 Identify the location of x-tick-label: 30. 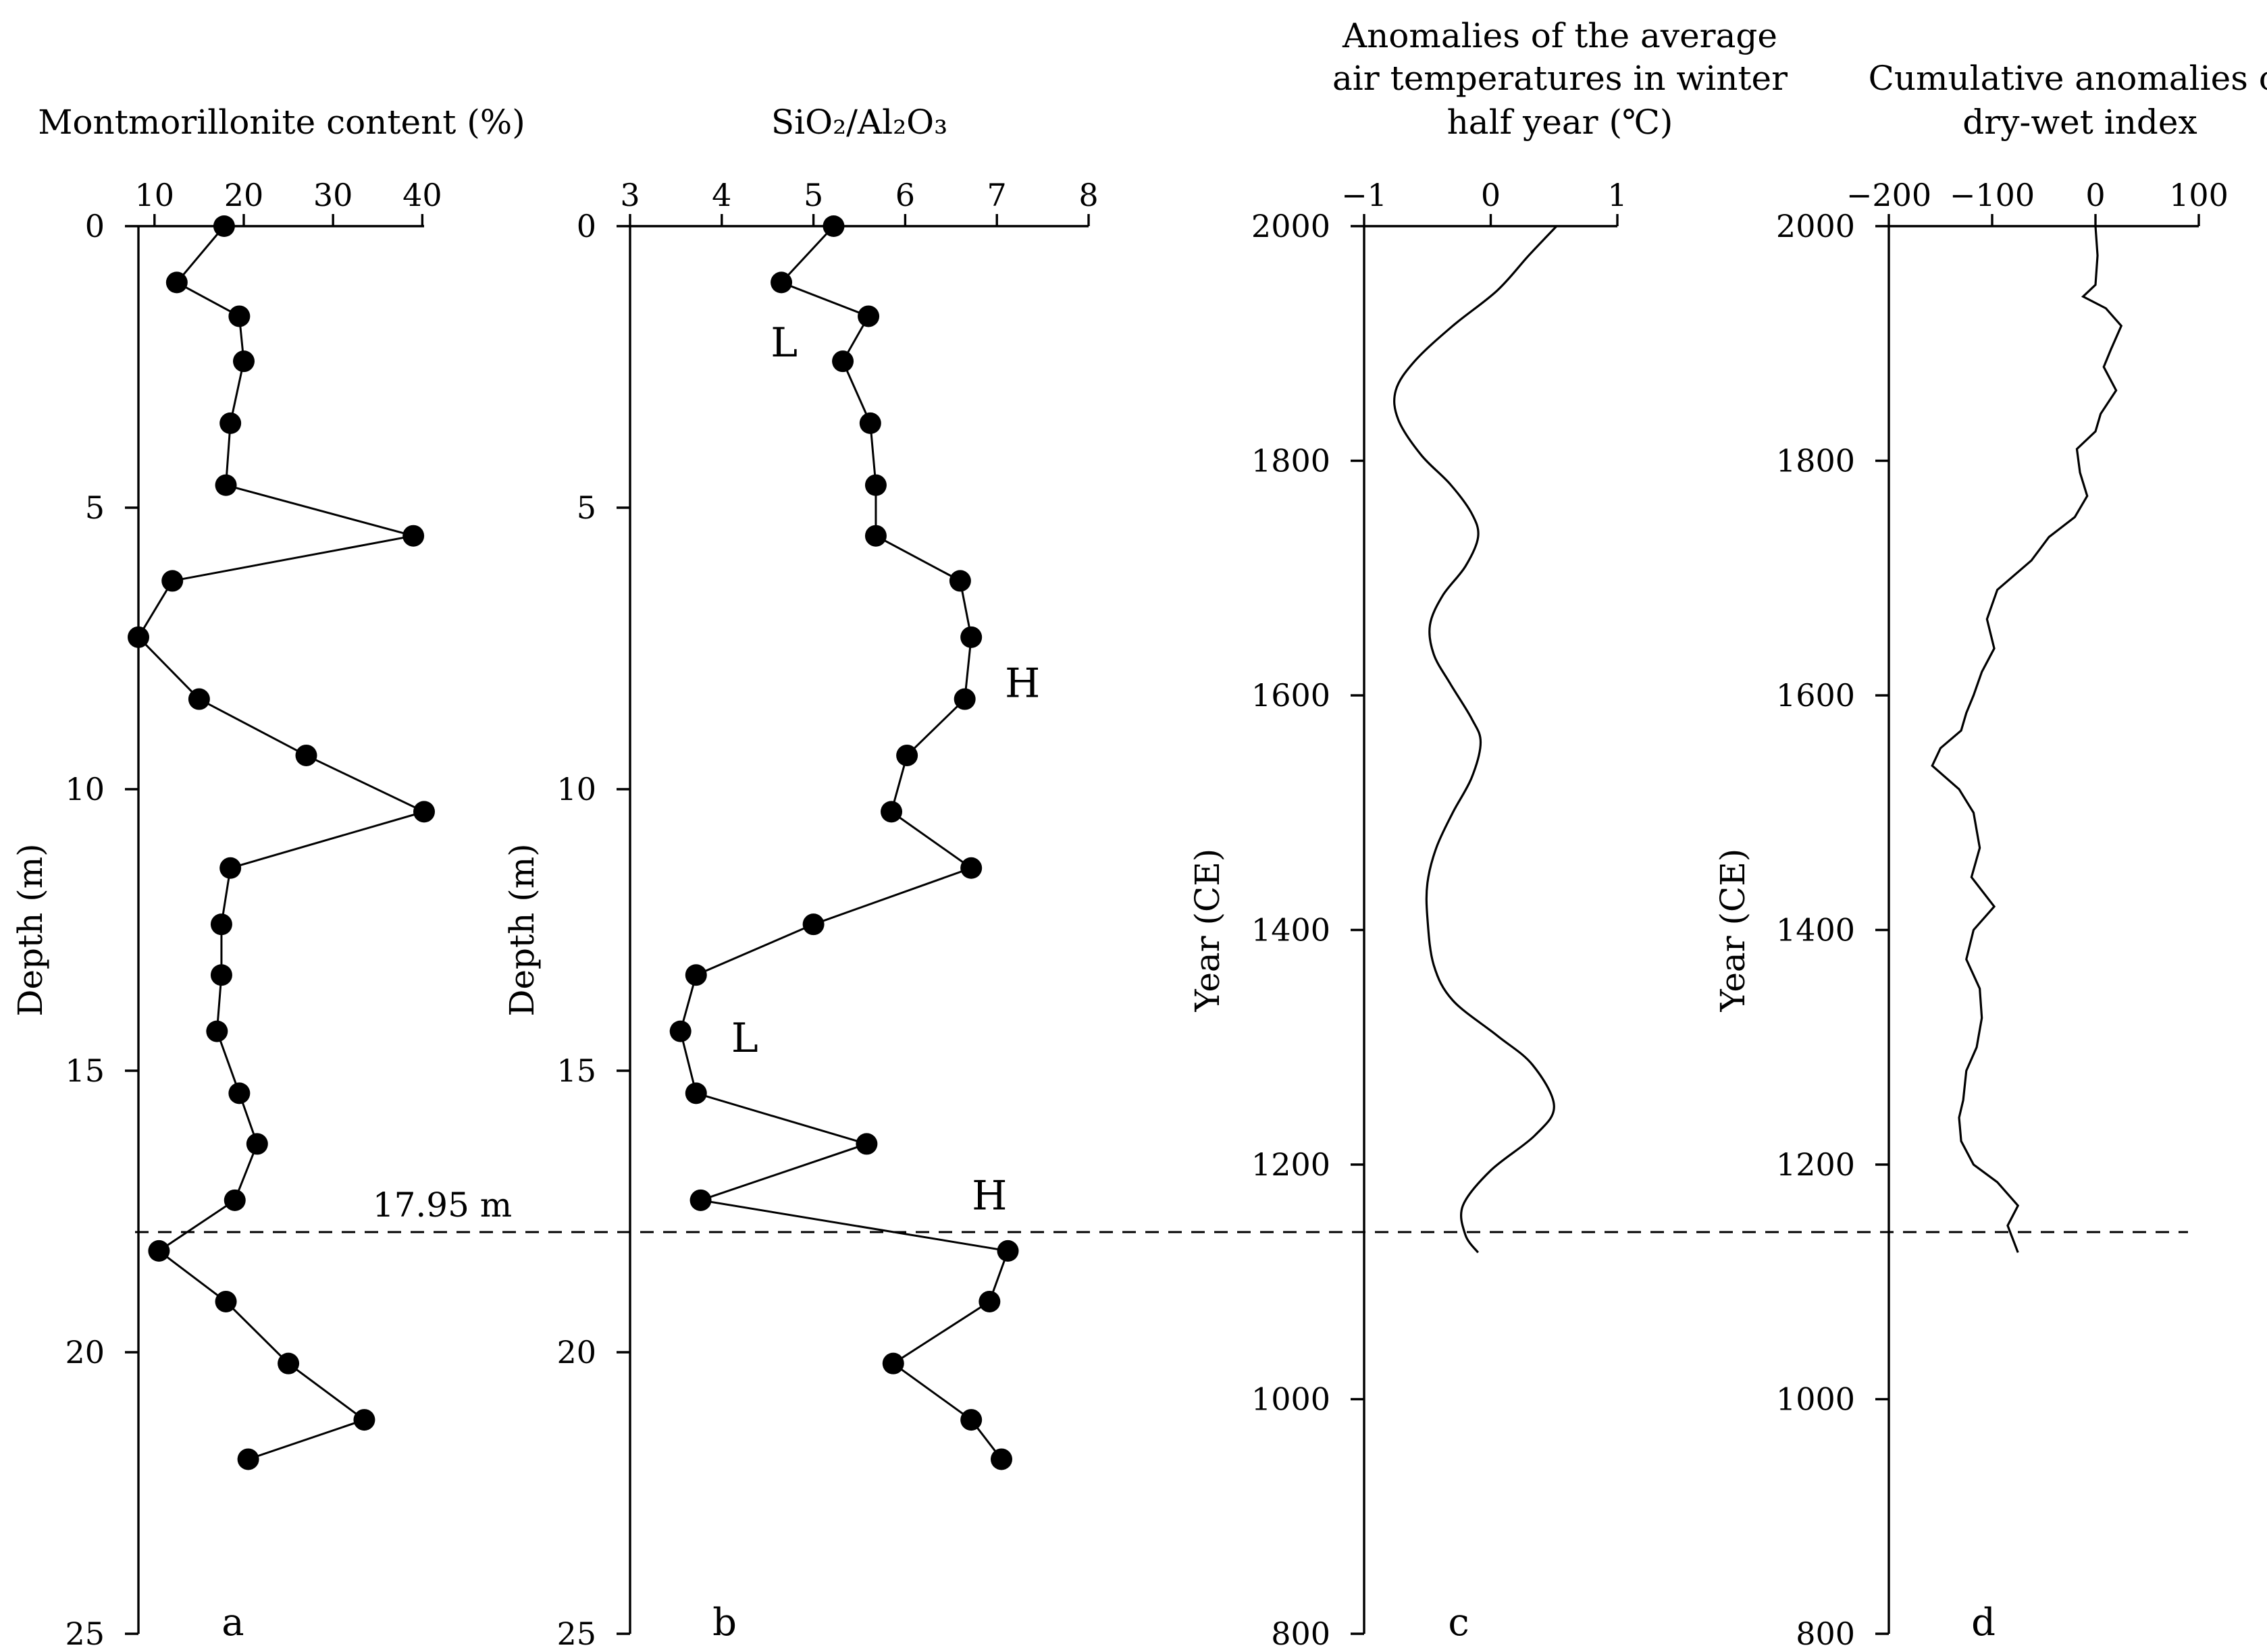
(333, 195).